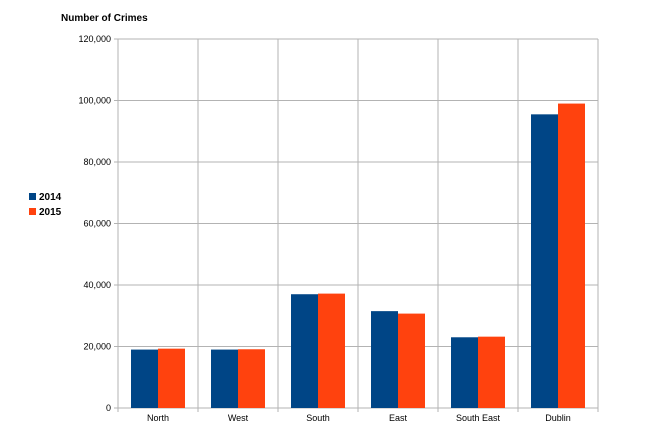  I want to click on legend: 2014 2015, so click(45, 205).